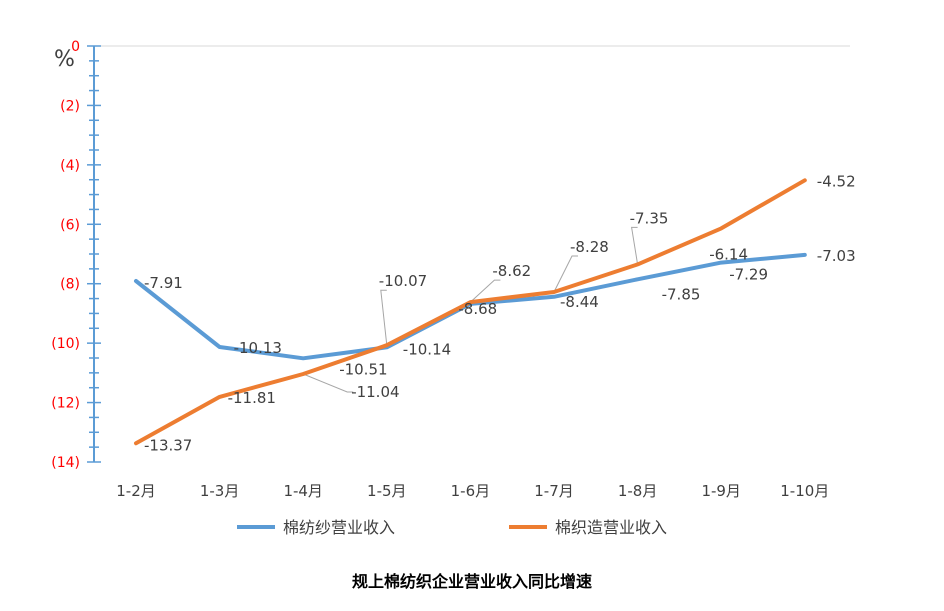  I want to click on data-label-series-1: -7.29, so click(748, 275).